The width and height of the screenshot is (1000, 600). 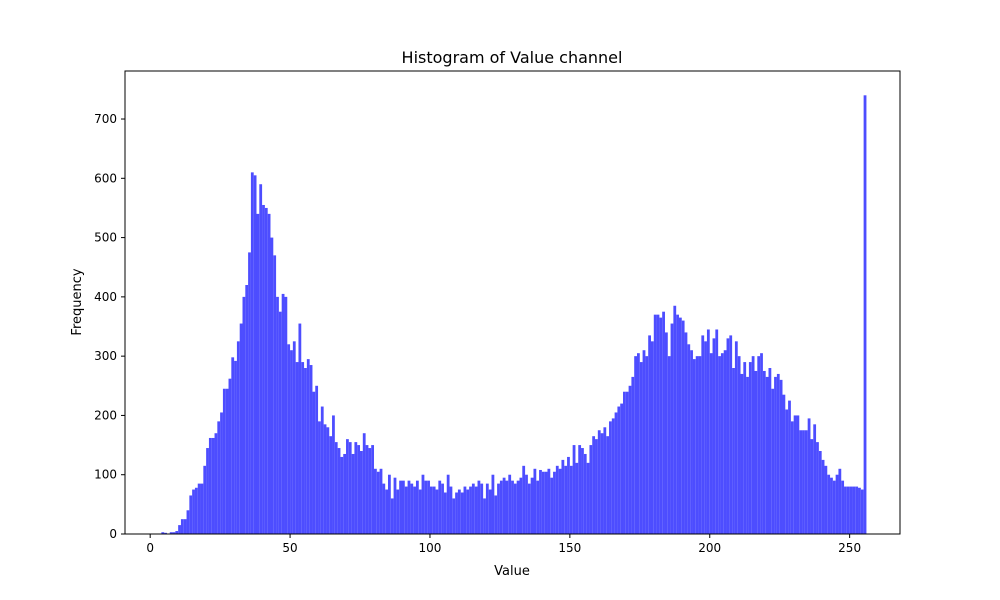 I want to click on y-tick-label: 0, so click(x=113, y=534).